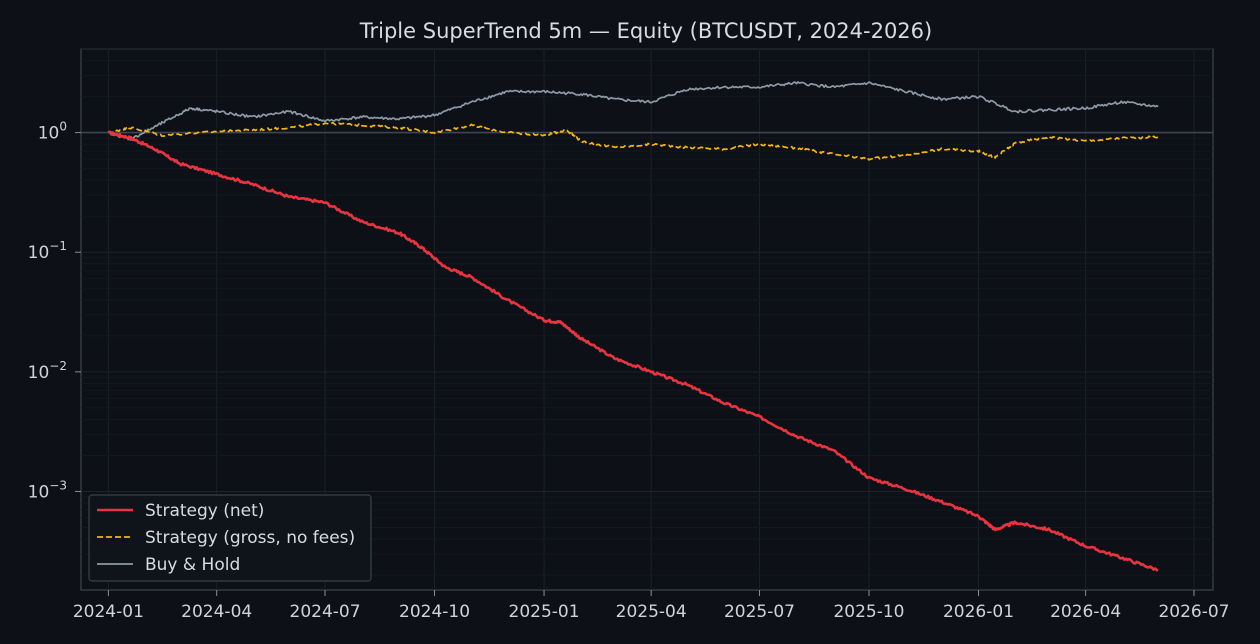 The width and height of the screenshot is (1260, 644). What do you see at coordinates (204, 511) in the screenshot?
I see `legend-label: Strategy (net)` at bounding box center [204, 511].